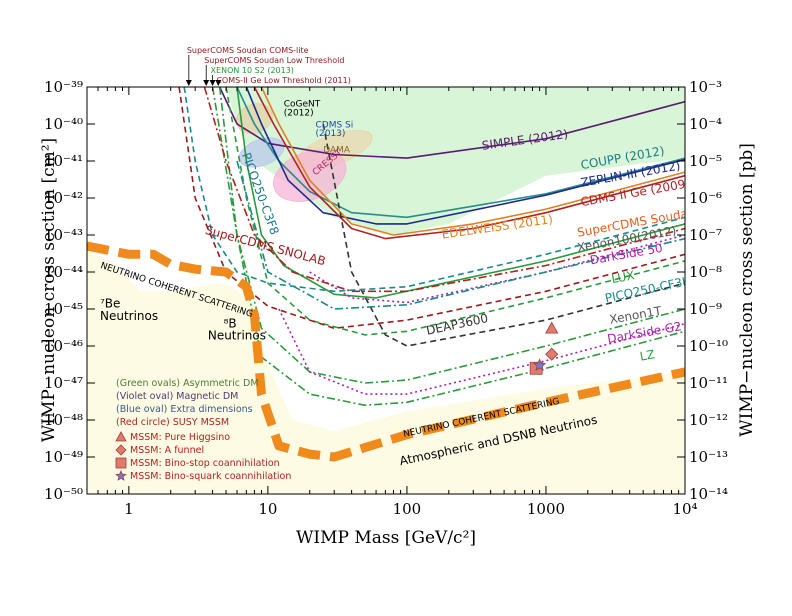 This screenshot has width=792, height=616. What do you see at coordinates (708, 494) in the screenshot?
I see `y-tick-label-right: 10⁻¹⁴` at bounding box center [708, 494].